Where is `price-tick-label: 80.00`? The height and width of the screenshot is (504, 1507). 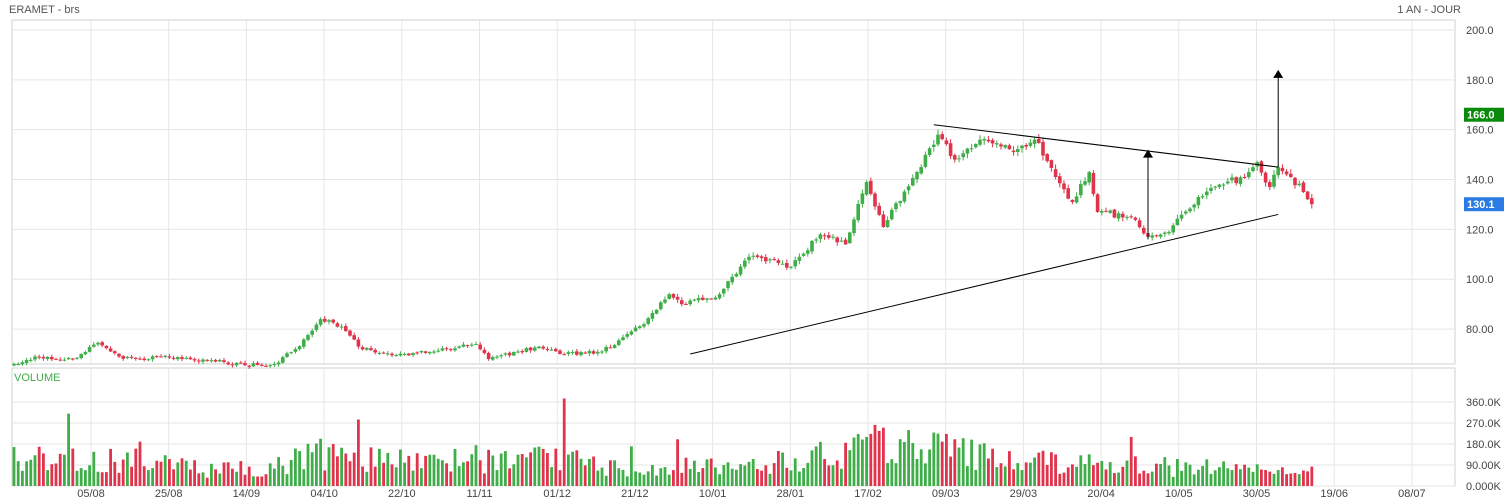
price-tick-label: 80.00 is located at coordinates (1480, 330).